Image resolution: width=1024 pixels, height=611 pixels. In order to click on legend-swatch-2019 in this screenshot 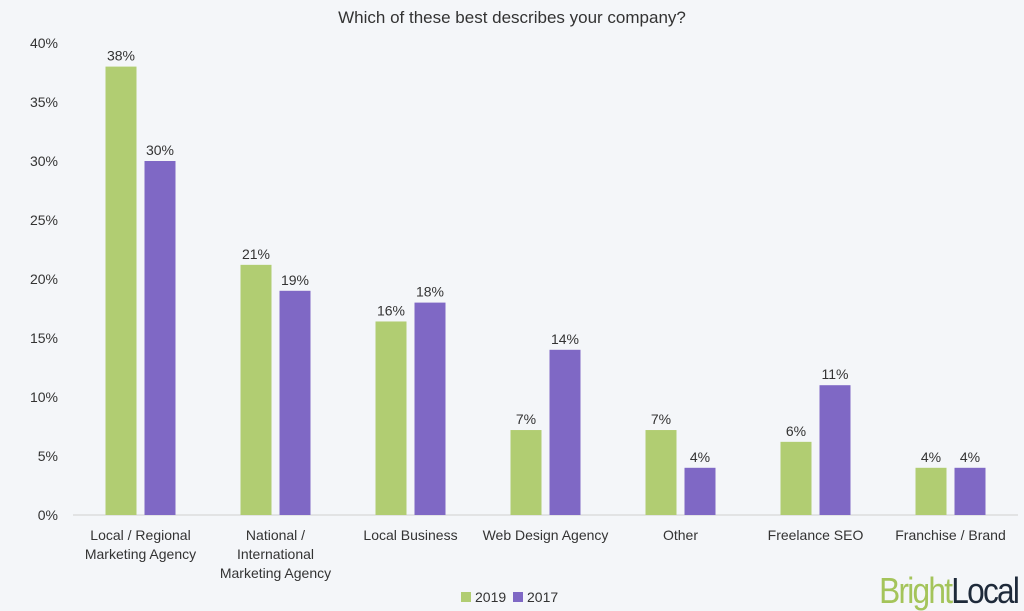, I will do `click(466, 597)`.